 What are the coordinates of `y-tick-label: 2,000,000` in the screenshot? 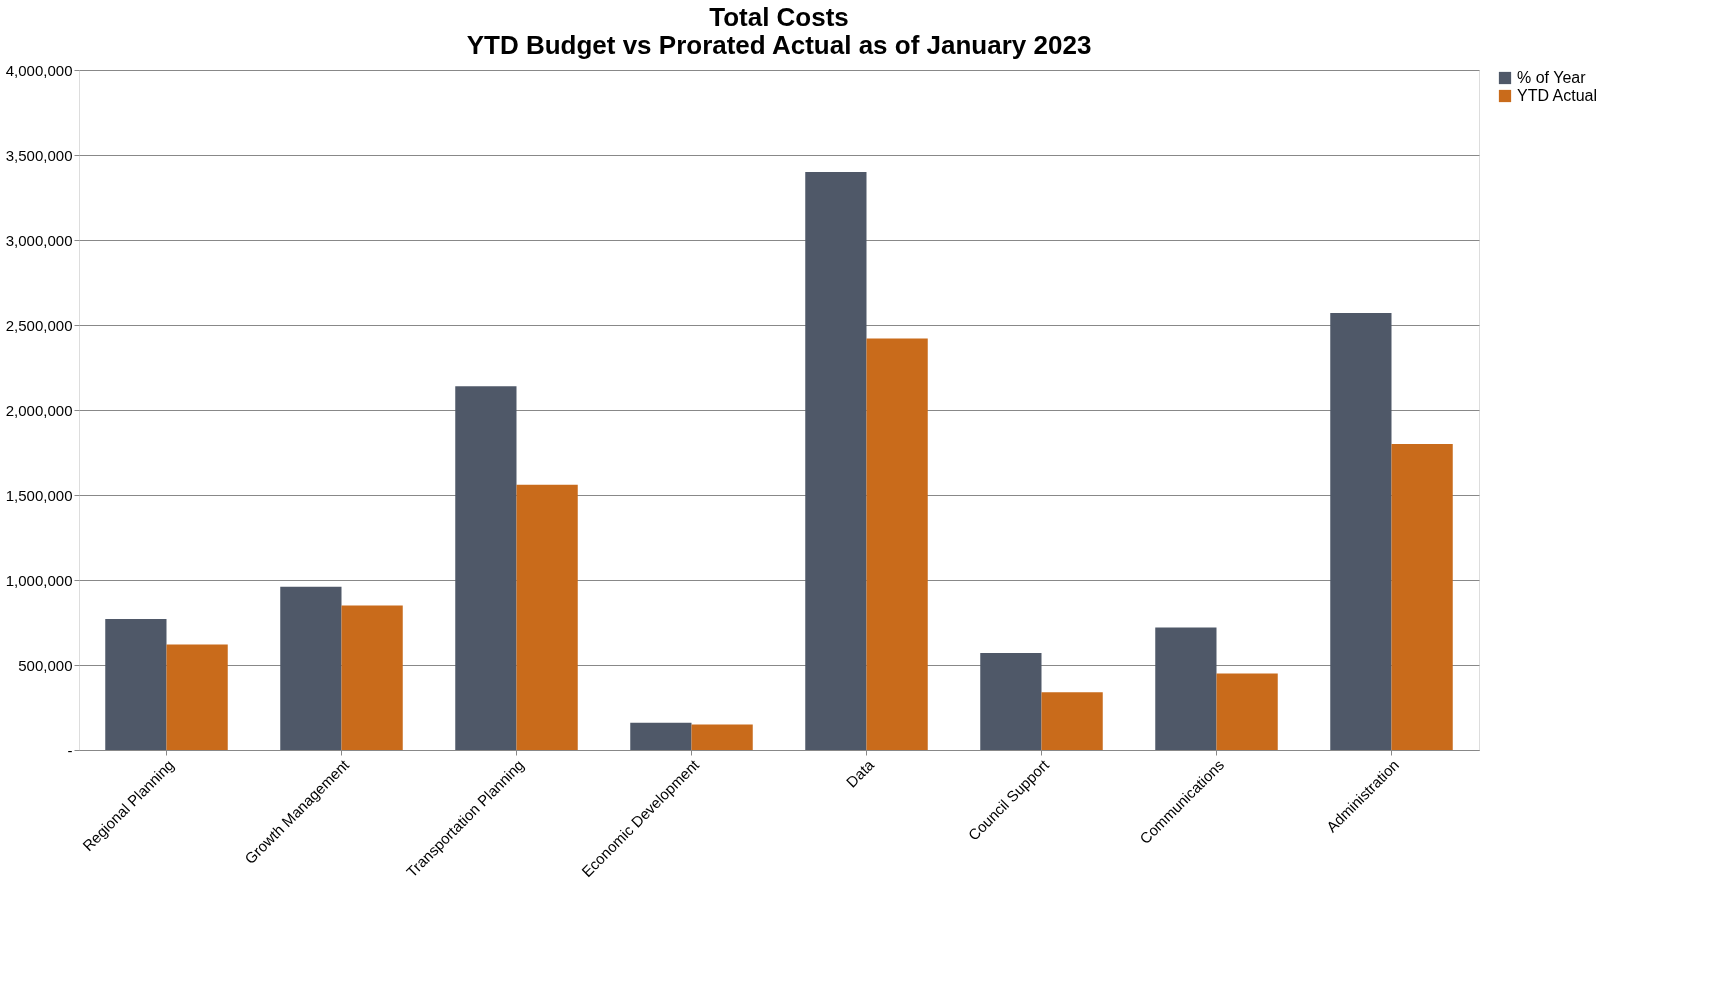 It's located at (39, 410).